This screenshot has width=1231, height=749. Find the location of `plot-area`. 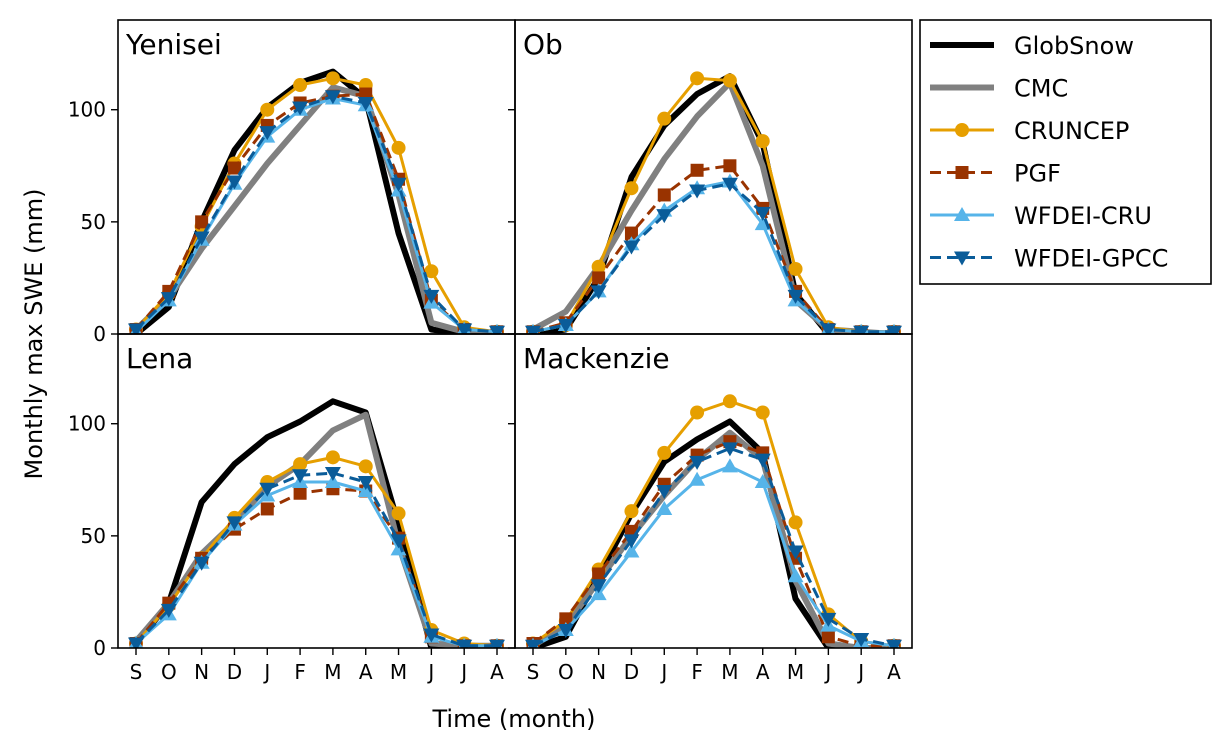

plot-area is located at coordinates (713, 202).